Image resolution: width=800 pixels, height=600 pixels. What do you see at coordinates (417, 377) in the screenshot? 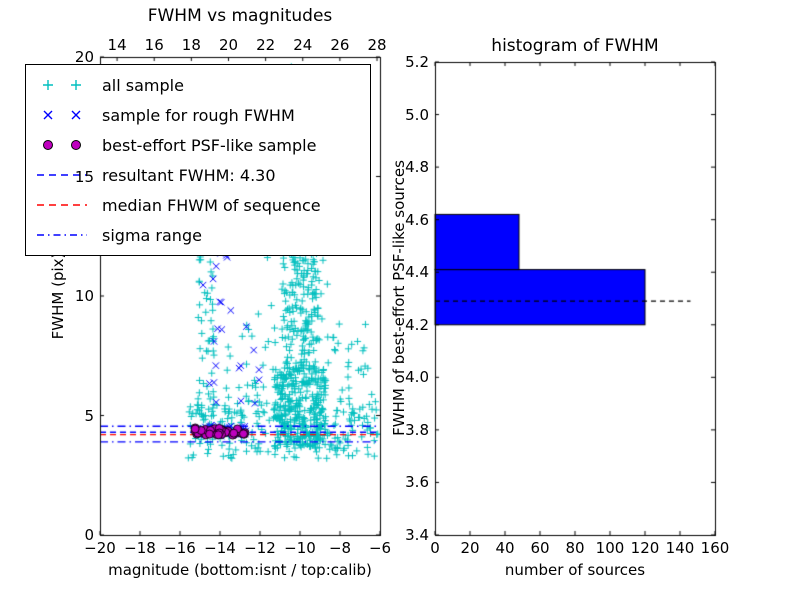
I see `right-plot-y-tick-label: 4.0` at bounding box center [417, 377].